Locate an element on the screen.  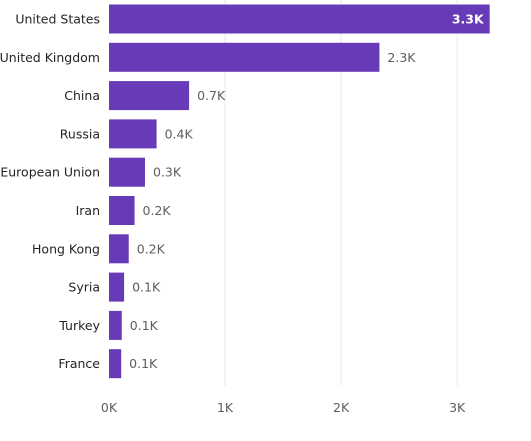
bar-united-kingdom is located at coordinates (244, 57).